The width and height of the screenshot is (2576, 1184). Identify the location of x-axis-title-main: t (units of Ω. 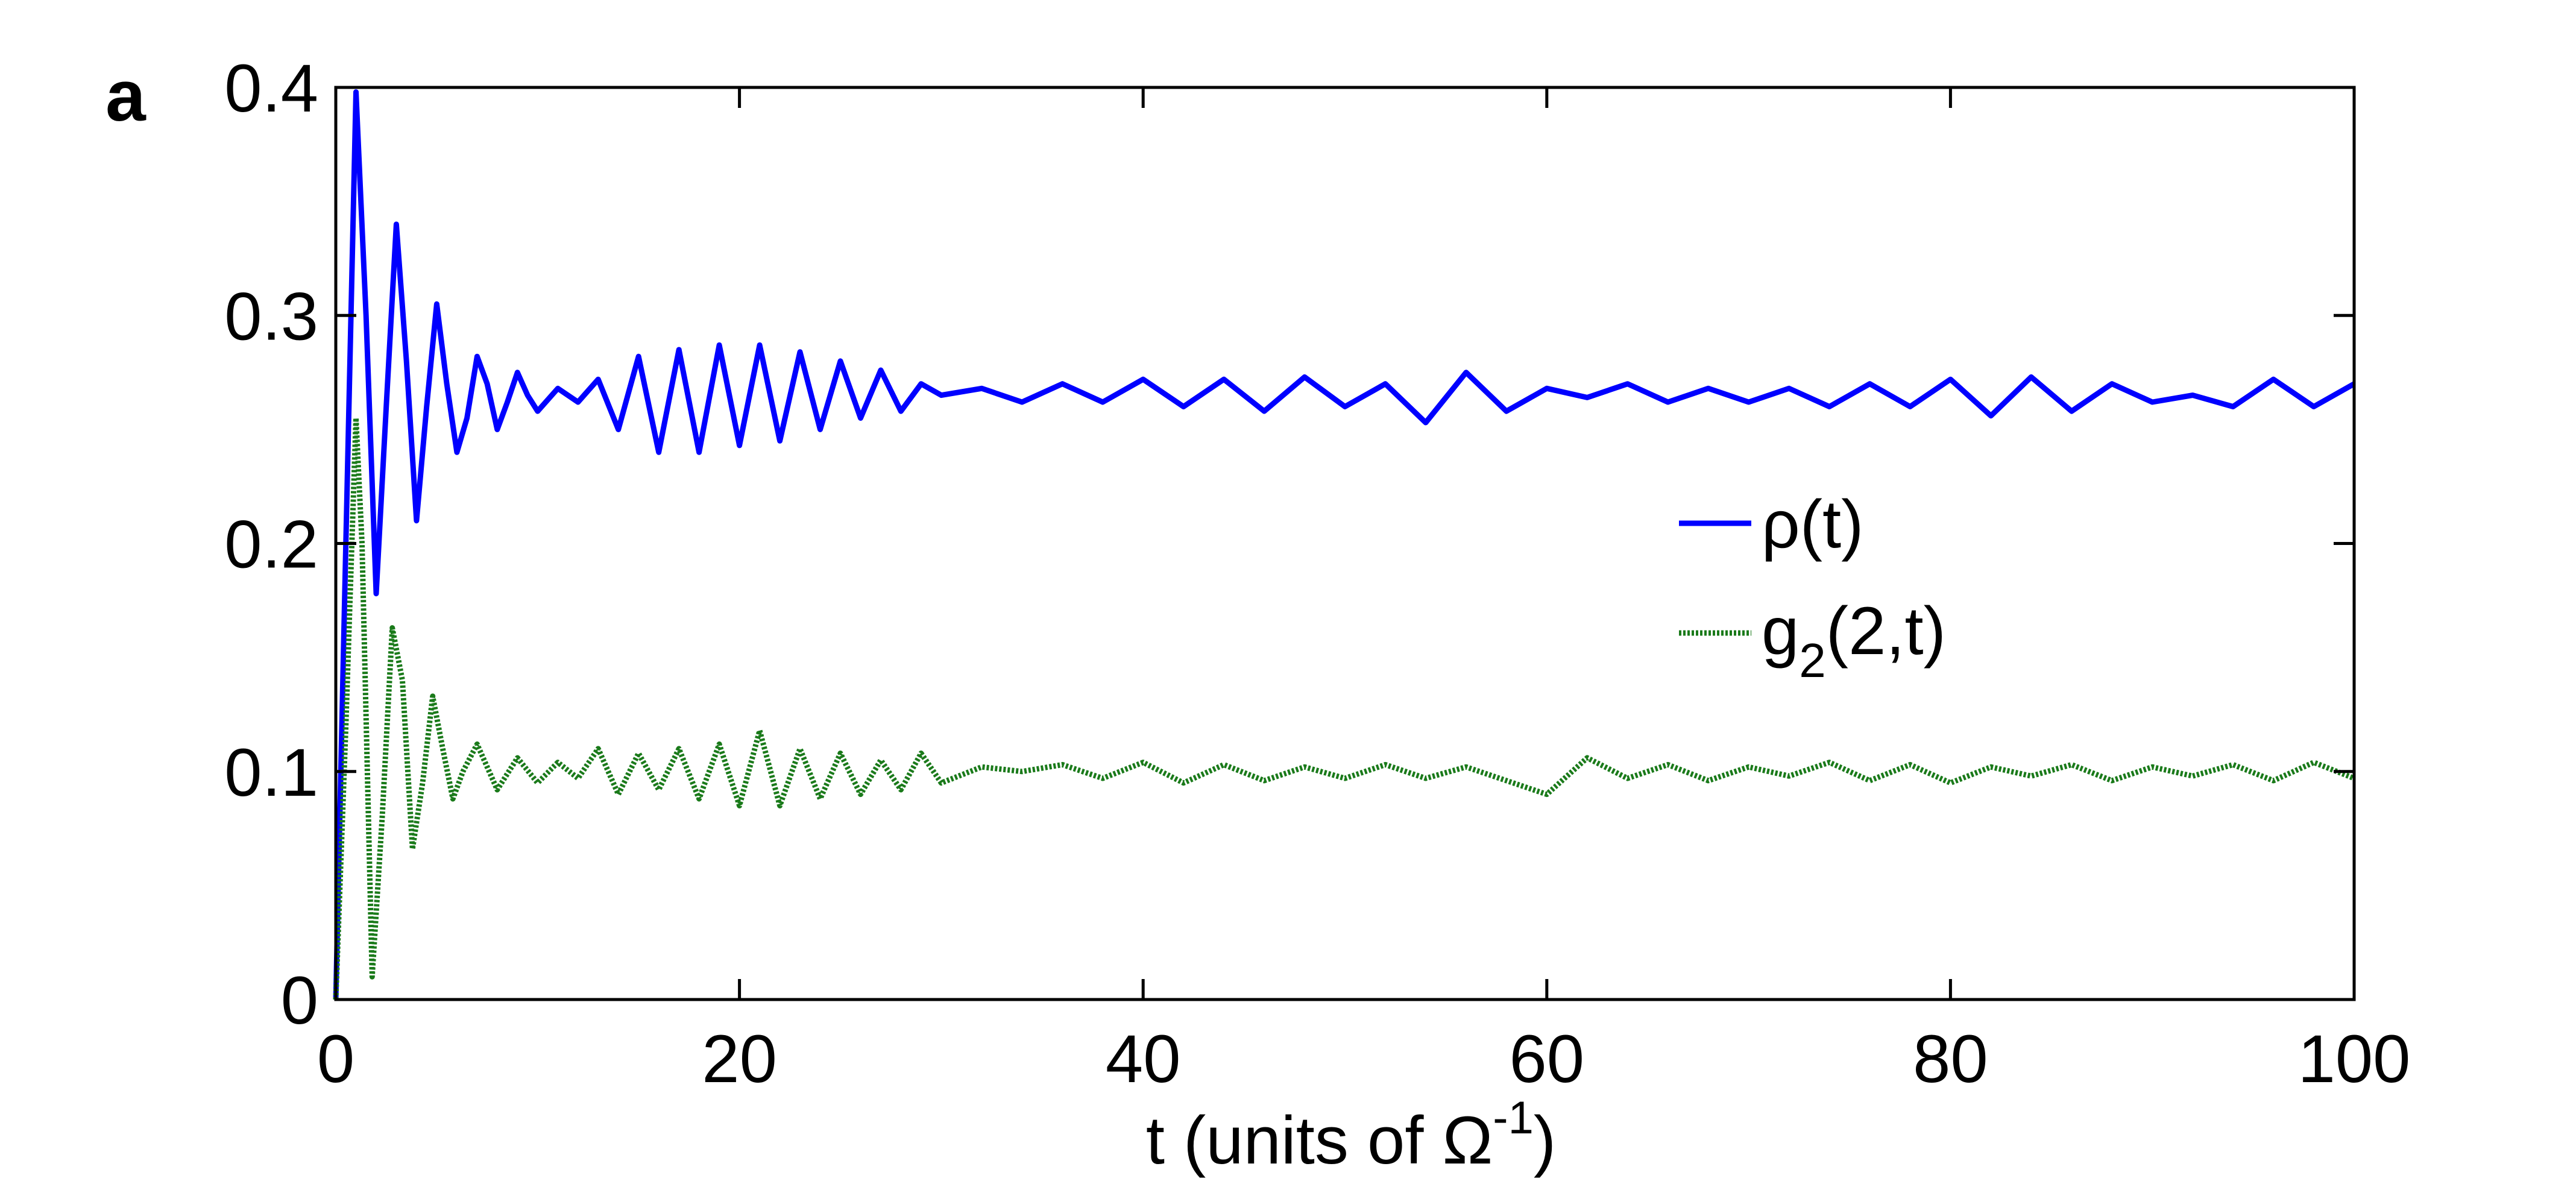
(1319, 1140).